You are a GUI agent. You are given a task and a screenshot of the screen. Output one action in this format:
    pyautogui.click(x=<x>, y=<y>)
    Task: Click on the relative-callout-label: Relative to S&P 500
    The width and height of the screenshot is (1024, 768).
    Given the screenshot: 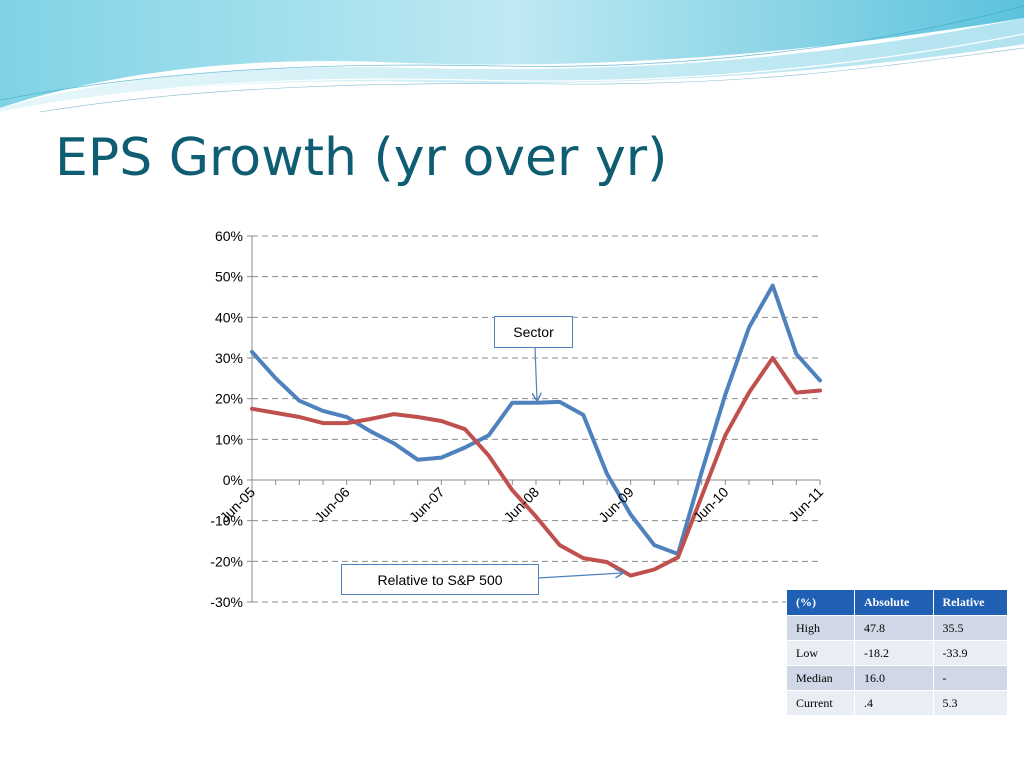 What is the action you would take?
    pyautogui.click(x=440, y=579)
    